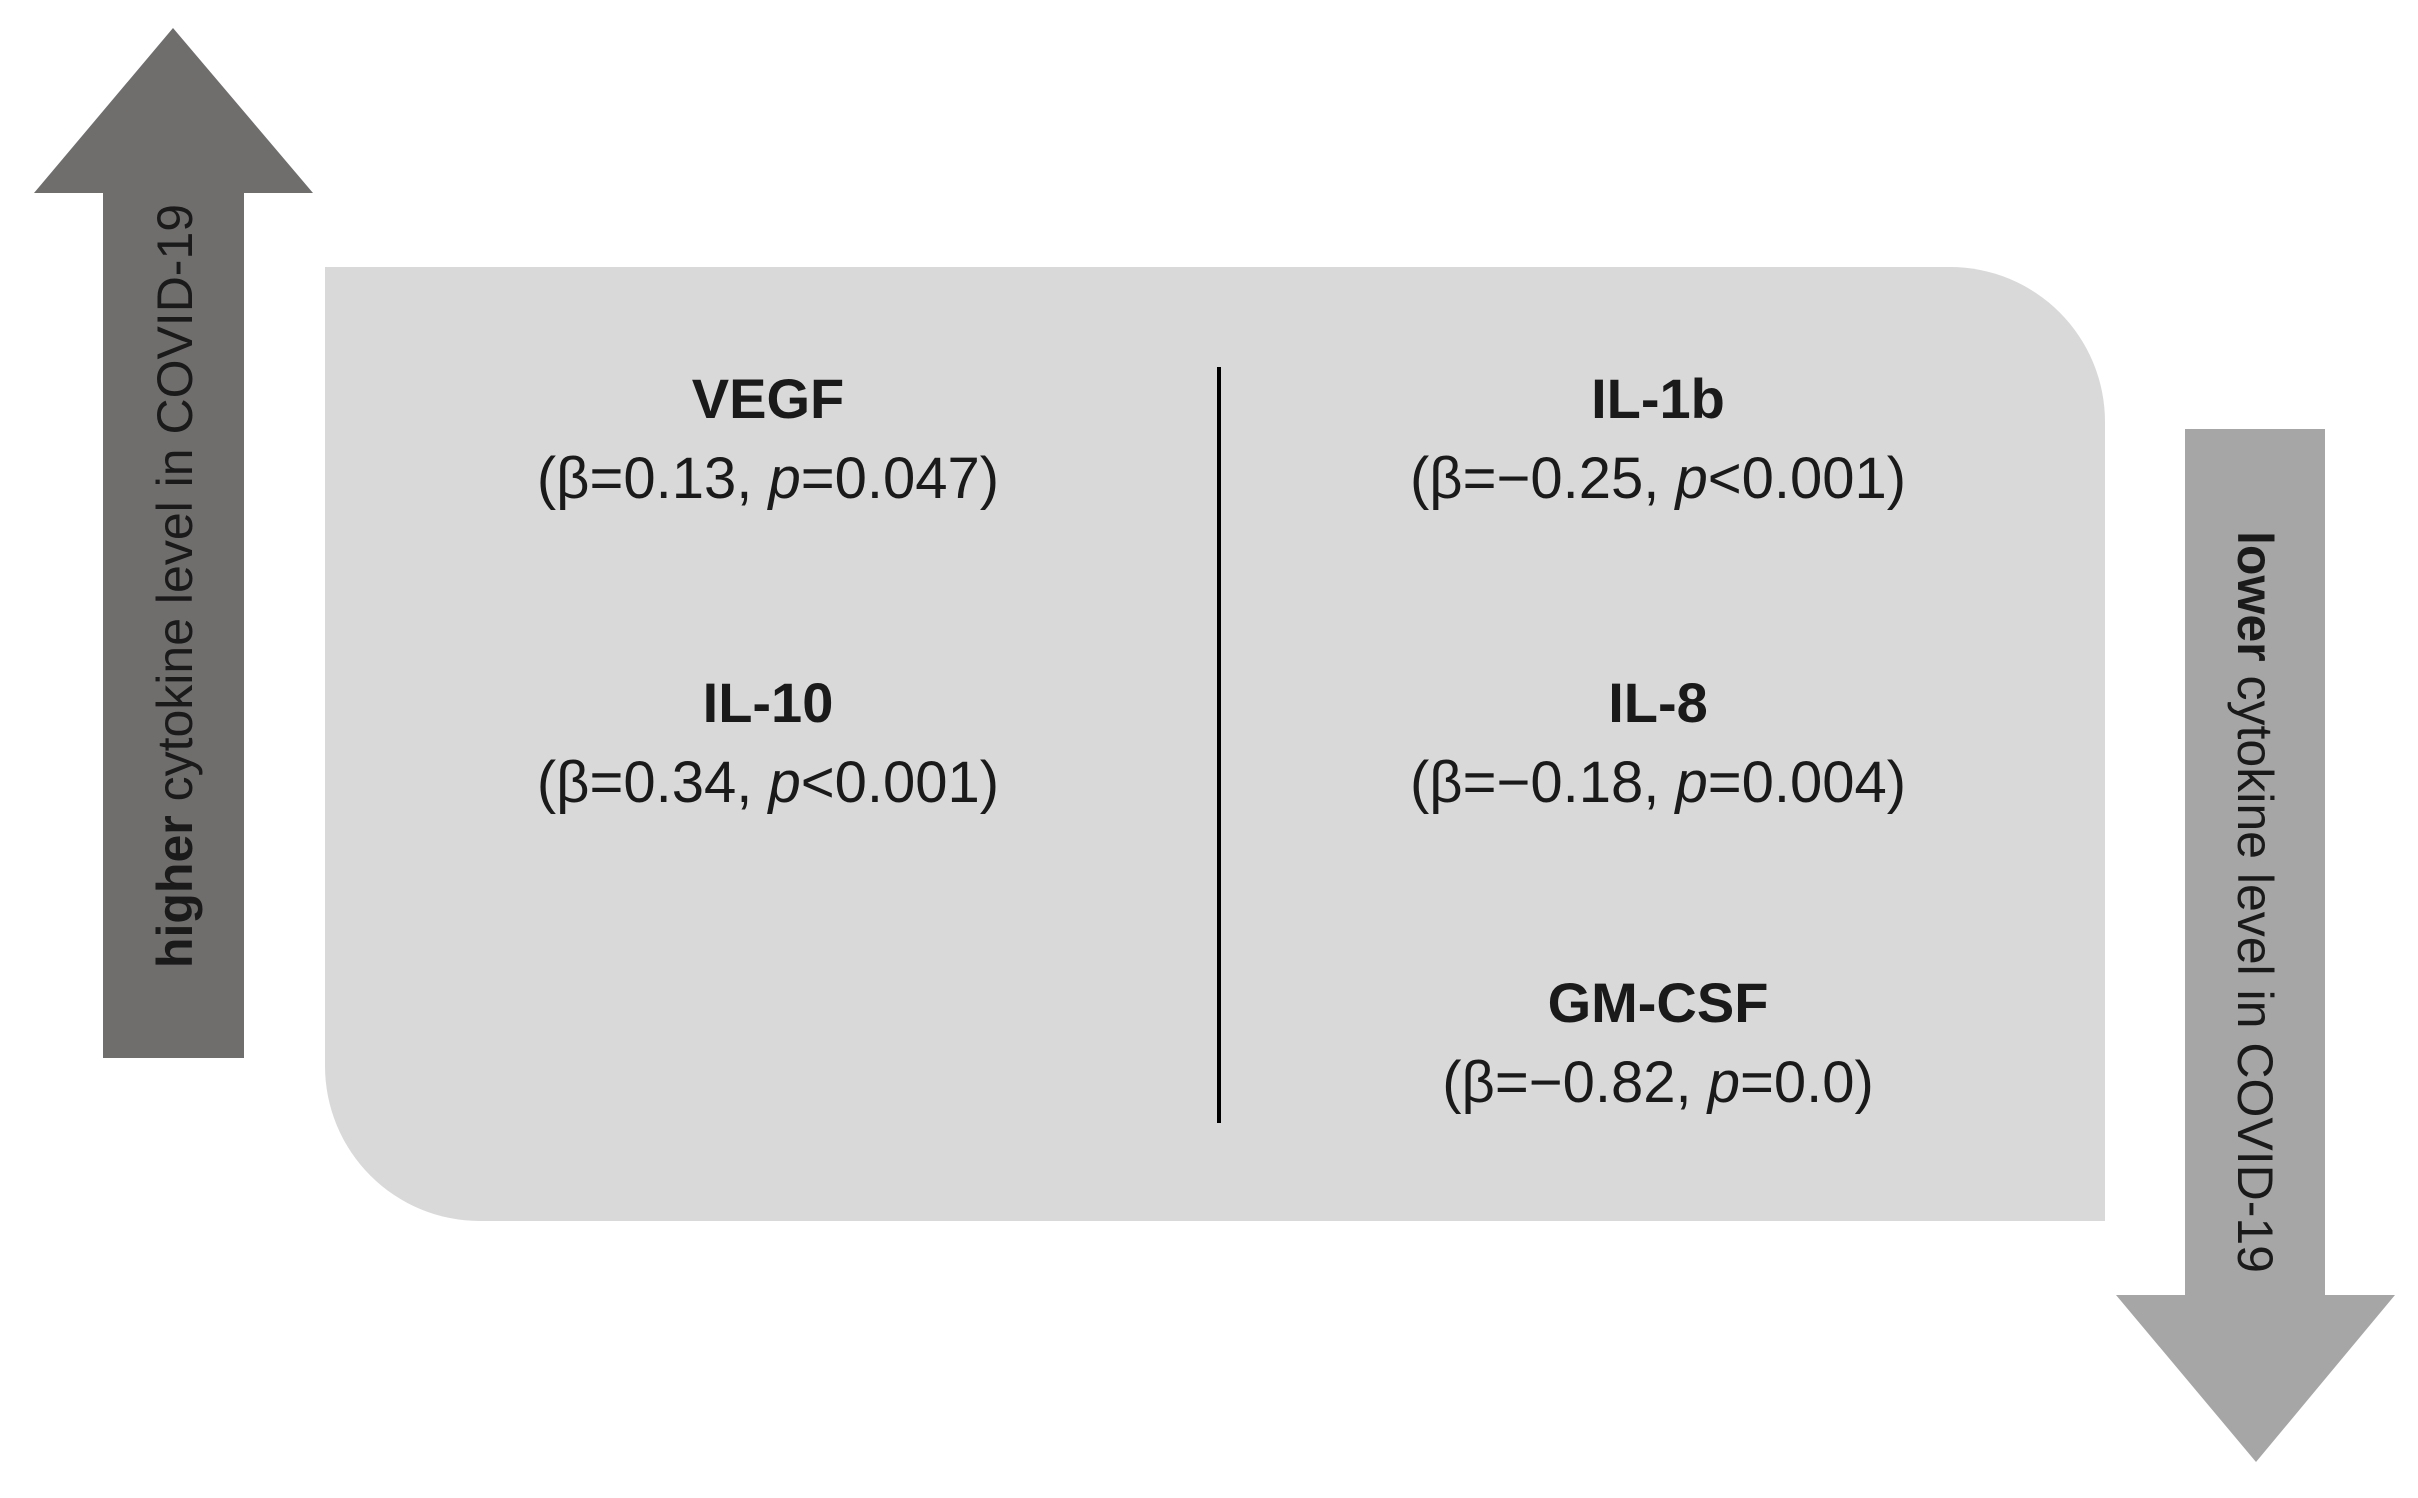  What do you see at coordinates (768, 702) in the screenshot?
I see `cytokine-name: IL-10` at bounding box center [768, 702].